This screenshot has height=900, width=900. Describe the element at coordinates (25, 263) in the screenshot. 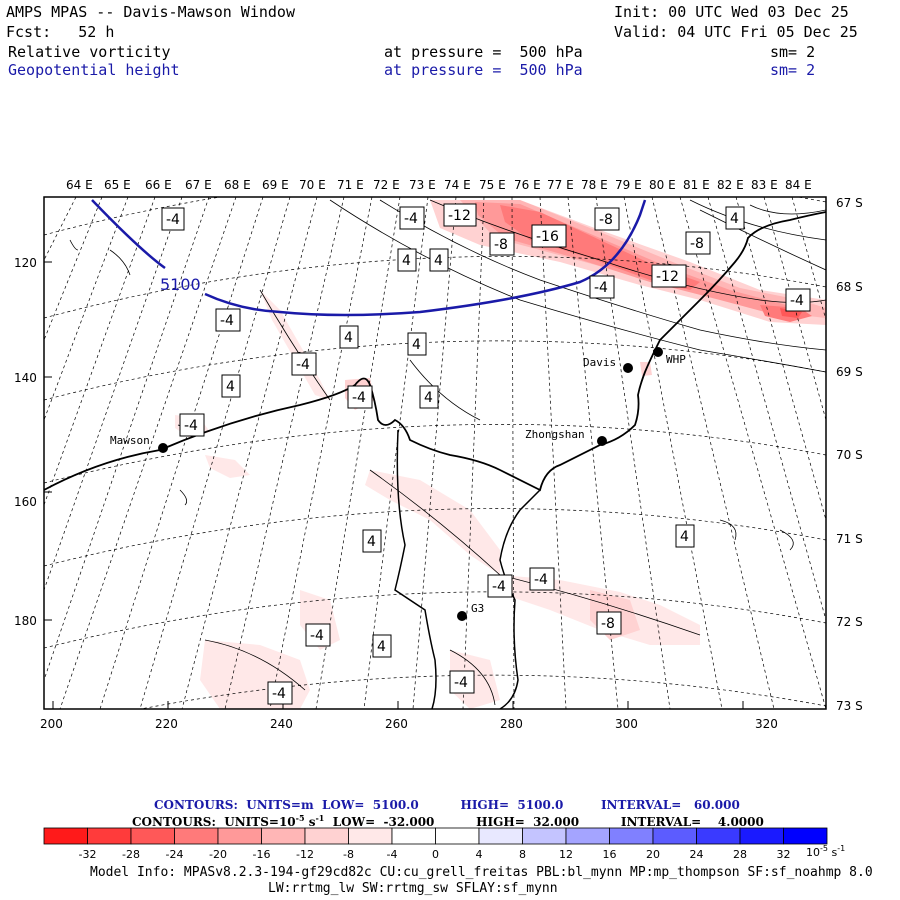

I see `grid-y-label: 120` at that location.